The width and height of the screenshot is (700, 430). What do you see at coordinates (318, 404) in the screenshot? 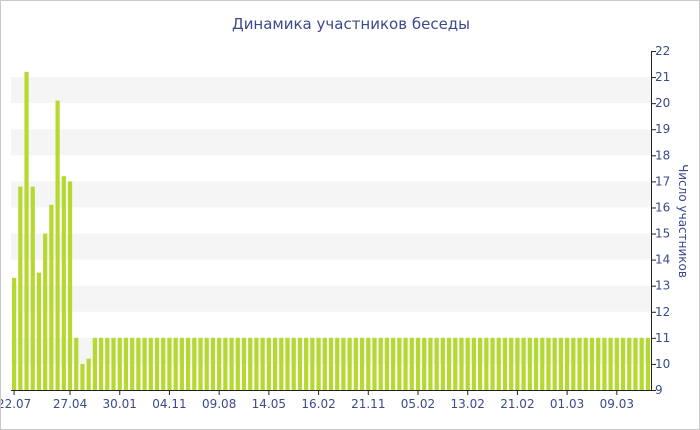
I see `x-tick-label: 16.02` at bounding box center [318, 404].